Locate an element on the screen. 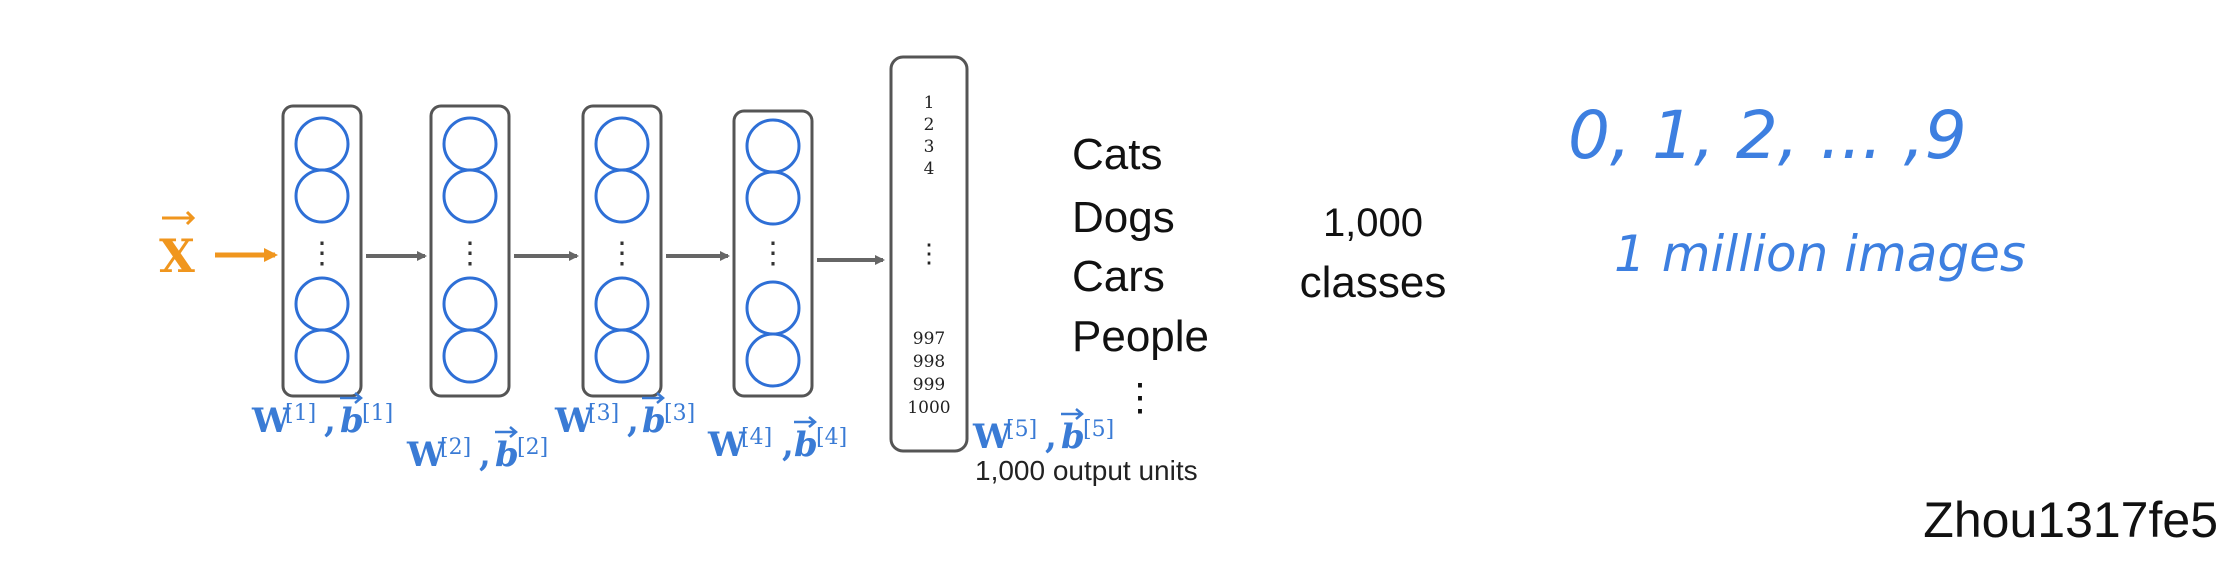  classes-label: classes is located at coordinates (1373, 282).